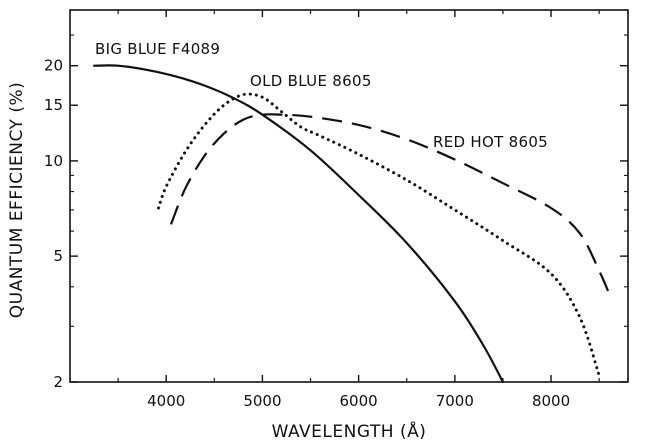 The width and height of the screenshot is (650, 442). What do you see at coordinates (262, 401) in the screenshot?
I see `x-tick-label: 5000` at bounding box center [262, 401].